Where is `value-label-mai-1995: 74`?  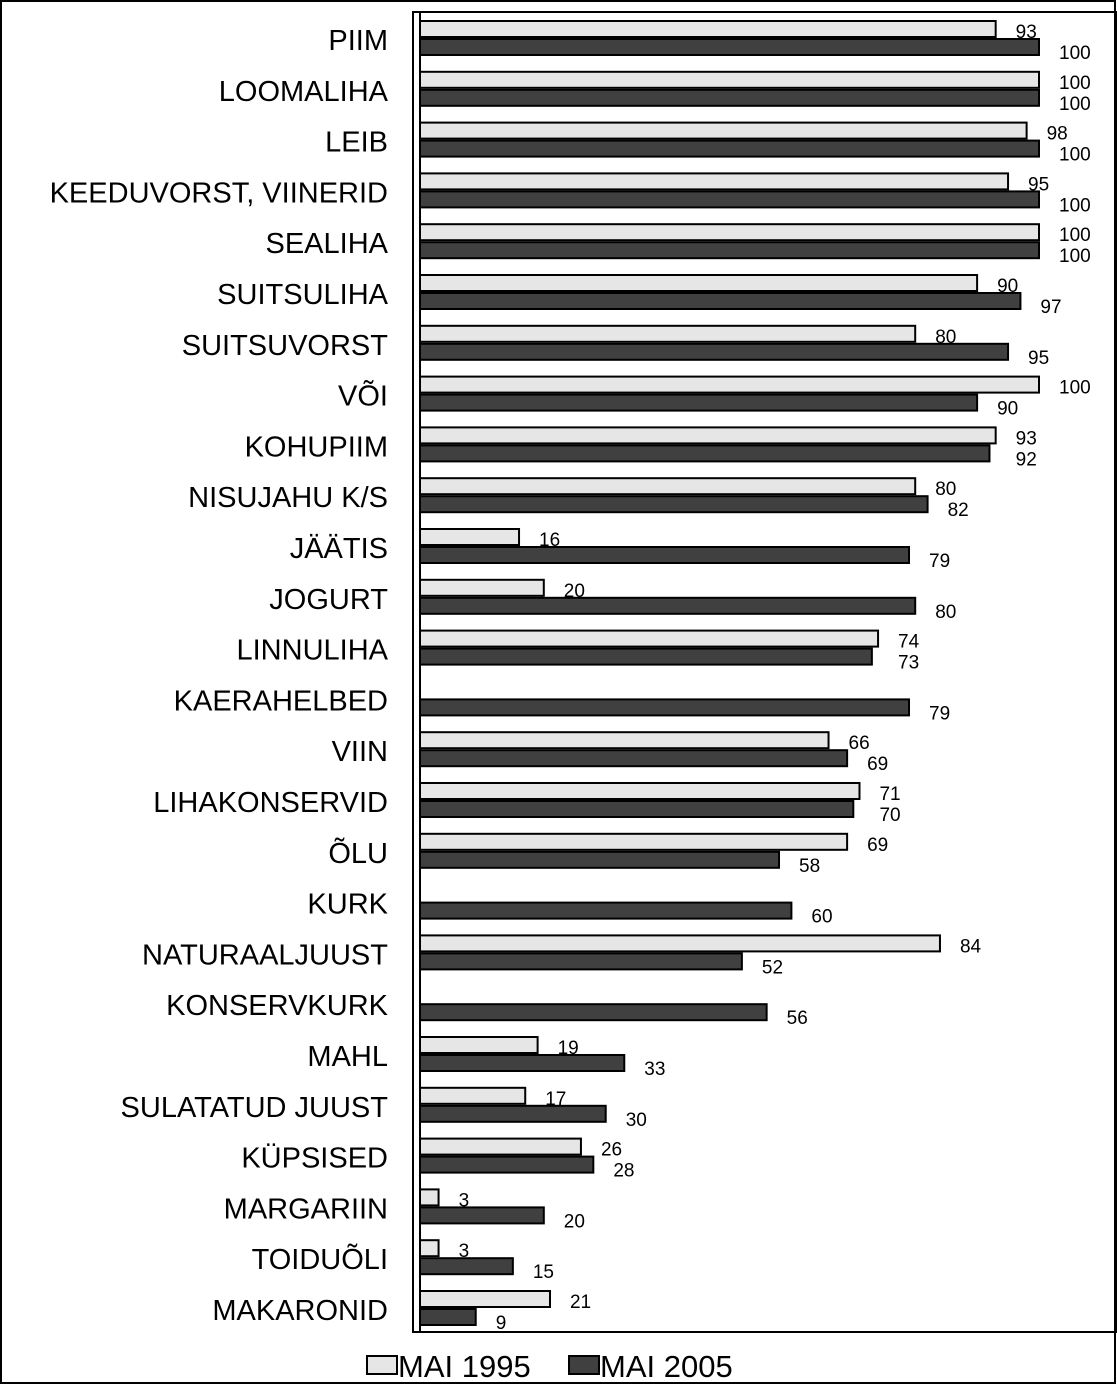 value-label-mai-1995: 74 is located at coordinates (909, 642).